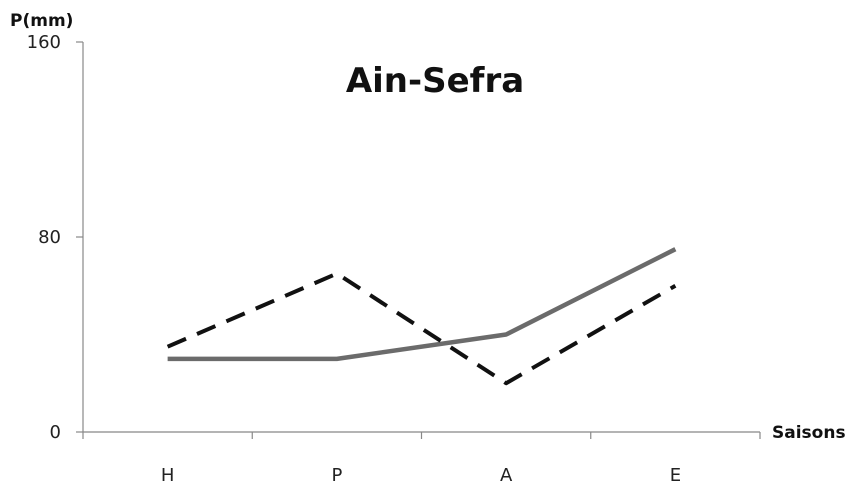  What do you see at coordinates (336, 475) in the screenshot?
I see `x-tick-label: P` at bounding box center [336, 475].